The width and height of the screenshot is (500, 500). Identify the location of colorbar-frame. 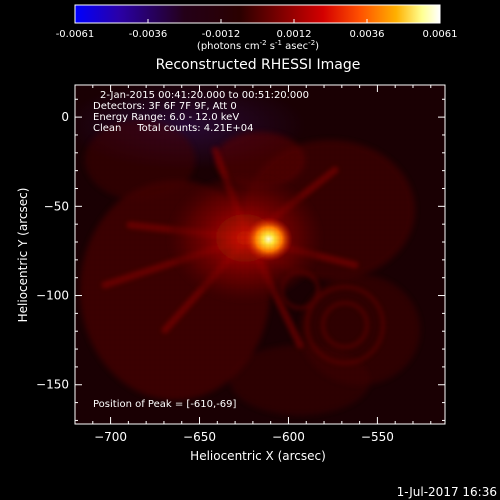
(257, 14).